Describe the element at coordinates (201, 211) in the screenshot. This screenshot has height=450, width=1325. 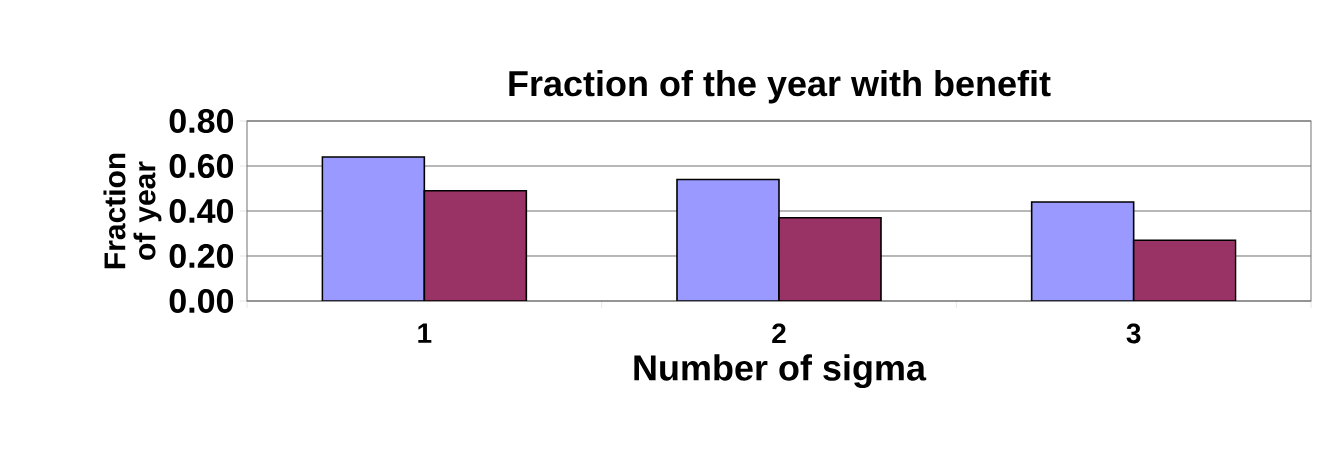
I see `y-tick-label: 0.40` at that location.